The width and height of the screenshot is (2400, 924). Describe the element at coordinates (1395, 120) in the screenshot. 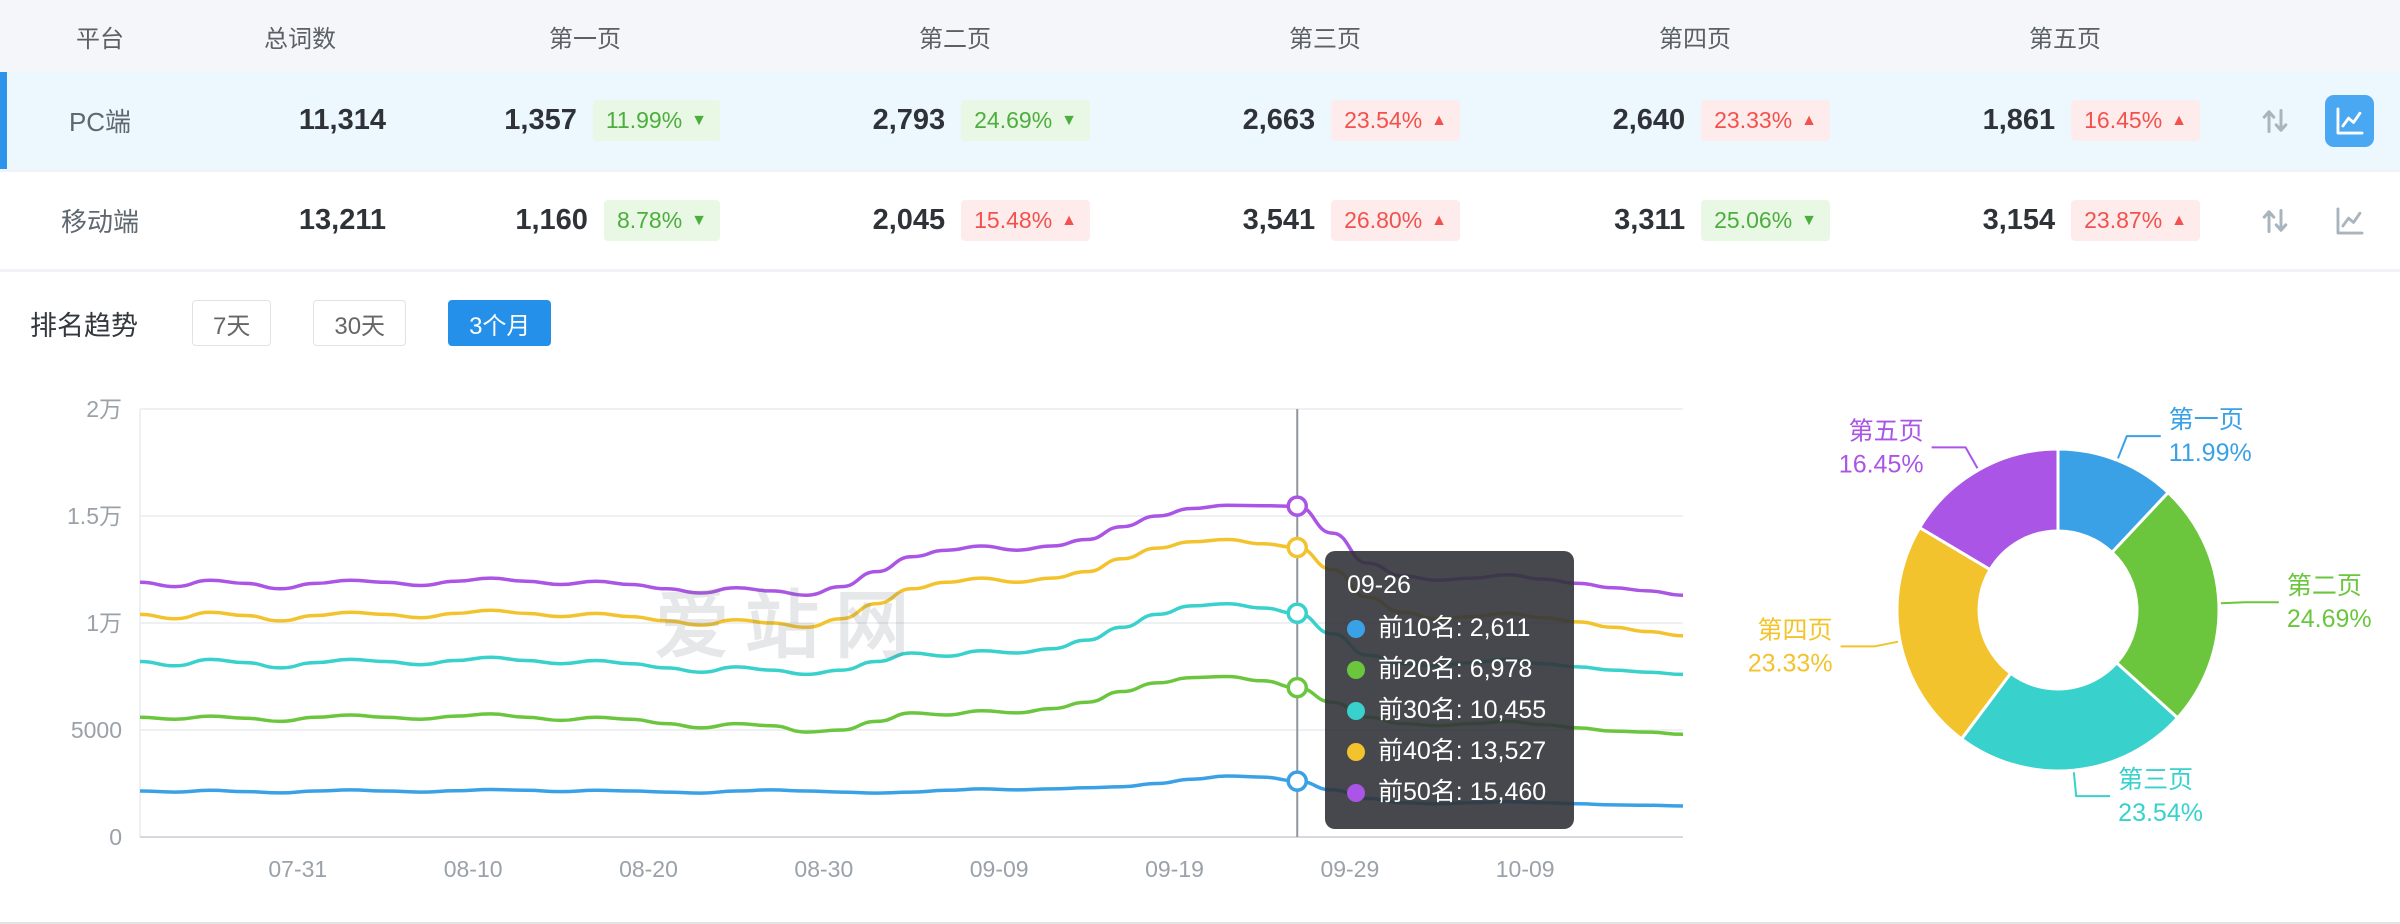

I see `page3-change-badge: 23.54% ▲` at that location.